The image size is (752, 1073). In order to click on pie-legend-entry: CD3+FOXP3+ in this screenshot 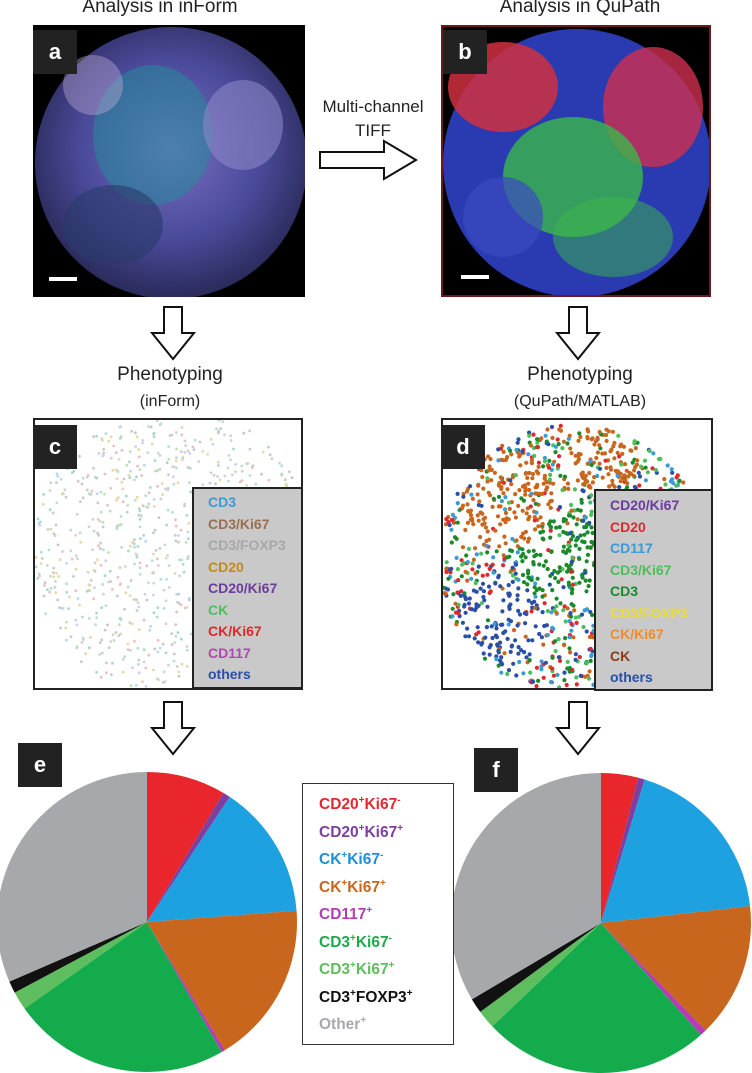, I will do `click(366, 996)`.